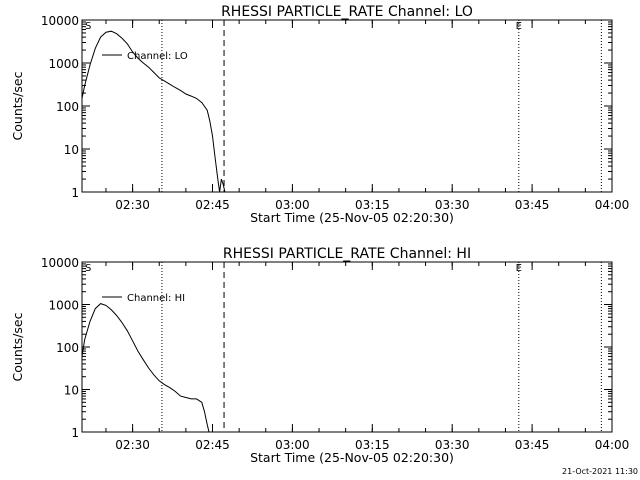  I want to click on chart-title: RHESSI PARTICLE_RATE Channel: LO, so click(347, 12).